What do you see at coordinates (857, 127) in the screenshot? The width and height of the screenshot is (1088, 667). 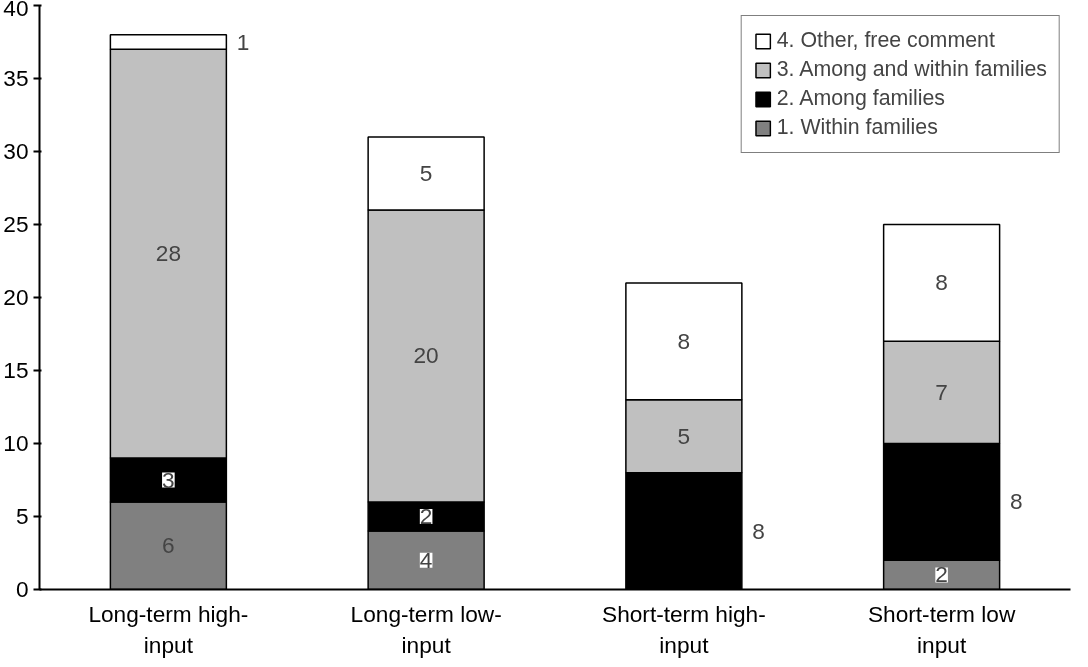 I see `legend-label: 1. Within families` at bounding box center [857, 127].